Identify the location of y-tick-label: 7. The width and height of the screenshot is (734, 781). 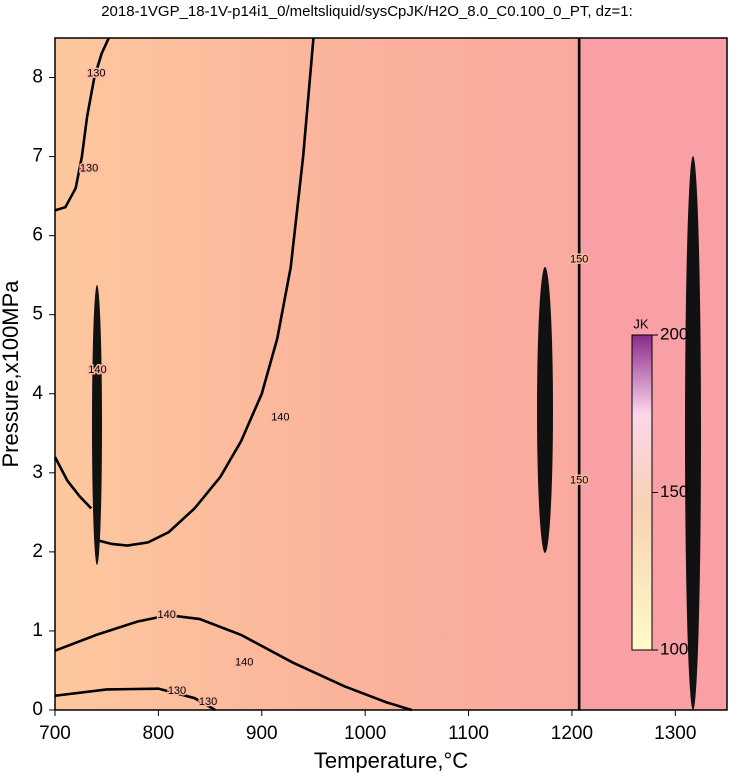
(37, 156).